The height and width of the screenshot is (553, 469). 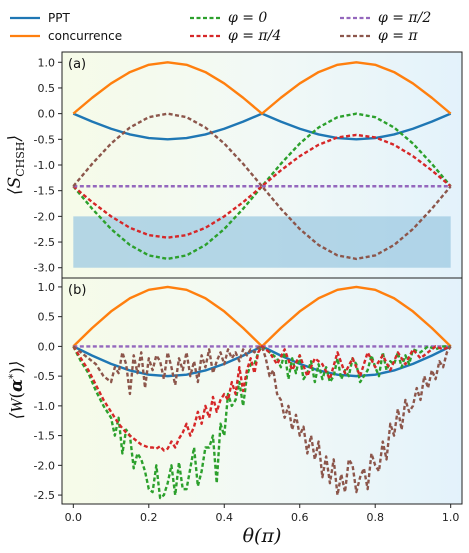 I want to click on x-tick-label: 0.2, so click(x=149, y=517).